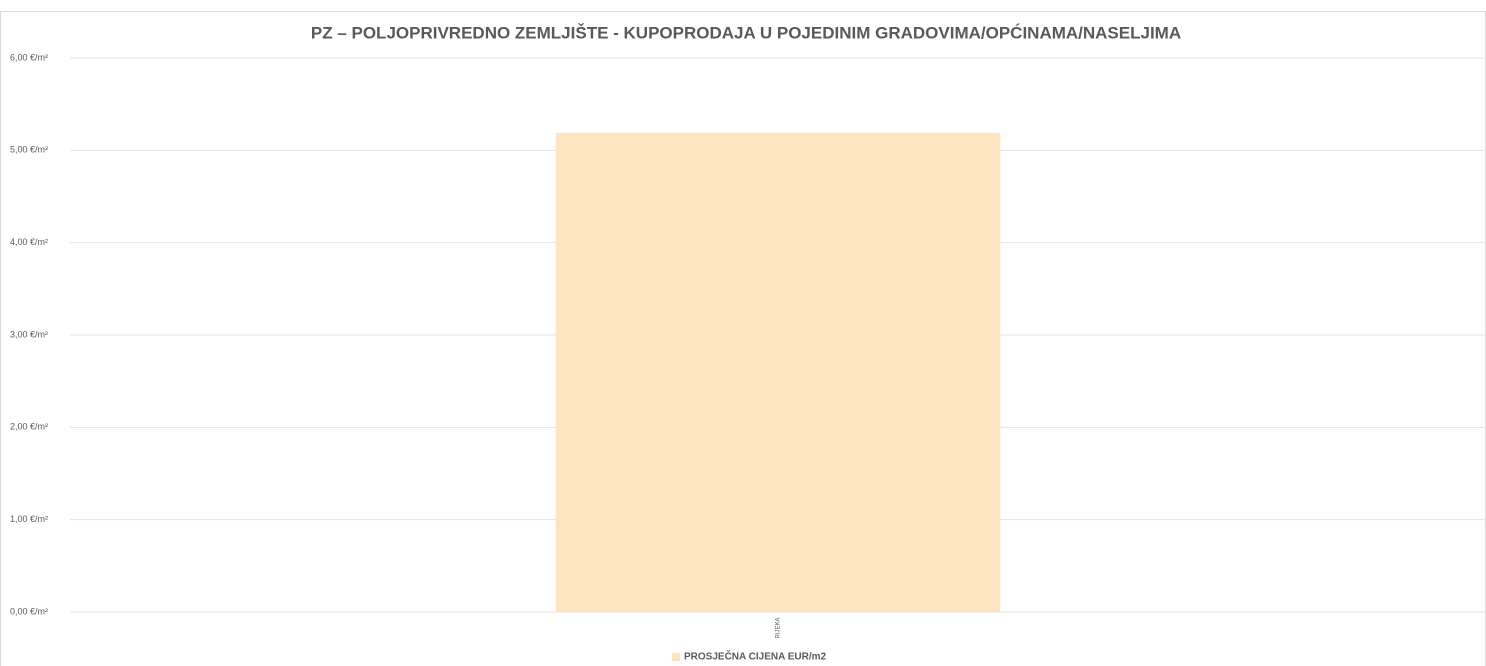 The width and height of the screenshot is (1486, 666). What do you see at coordinates (29, 427) in the screenshot?
I see `y-tick-label: 2,00 €/m²` at bounding box center [29, 427].